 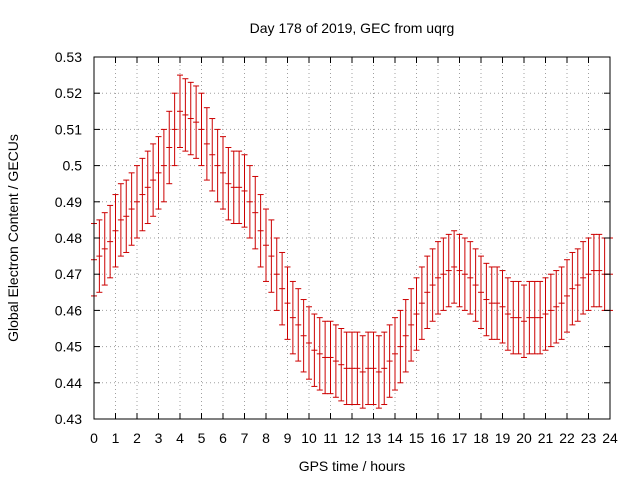 What do you see at coordinates (589, 438) in the screenshot?
I see `x-tick-label: 23` at bounding box center [589, 438].